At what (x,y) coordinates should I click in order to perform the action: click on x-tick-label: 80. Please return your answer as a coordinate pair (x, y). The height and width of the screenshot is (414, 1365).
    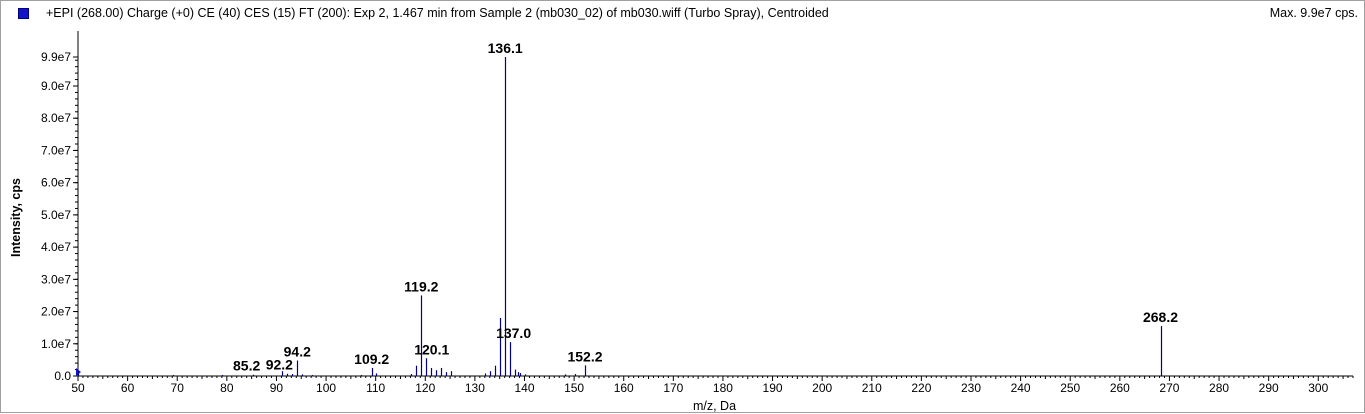
    Looking at the image, I should click on (227, 388).